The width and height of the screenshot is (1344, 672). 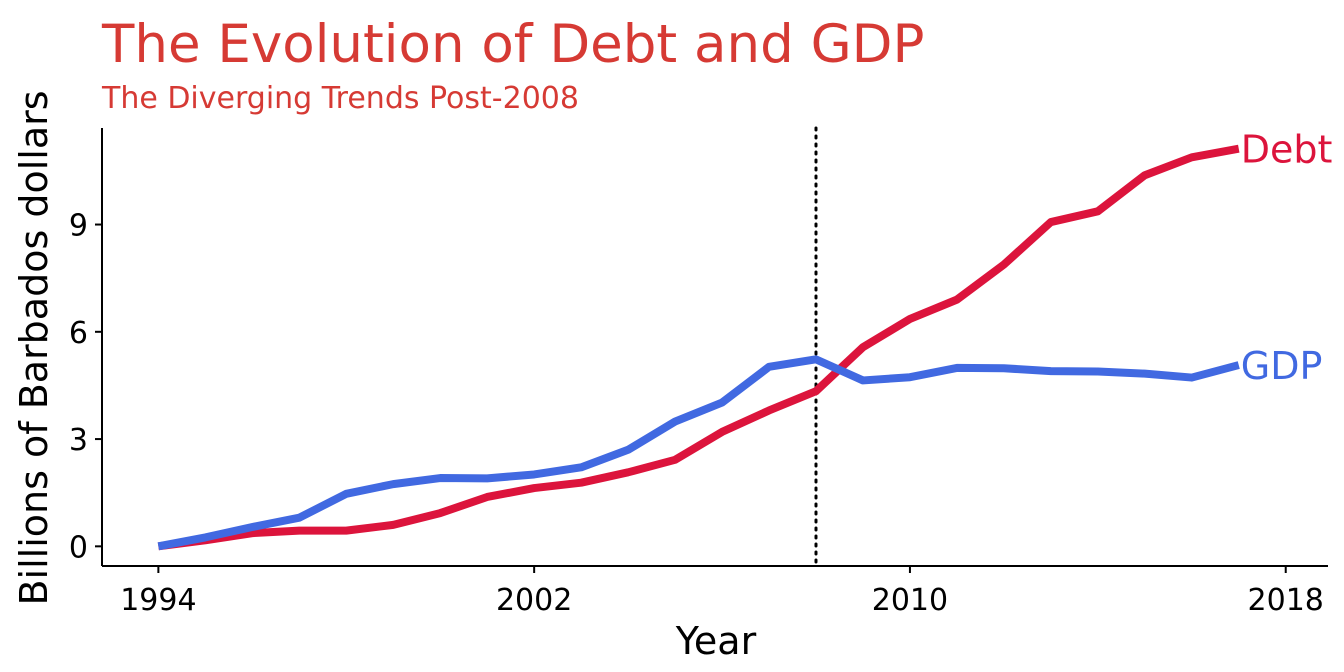 I want to click on x-tick-label: 2010, so click(x=910, y=600).